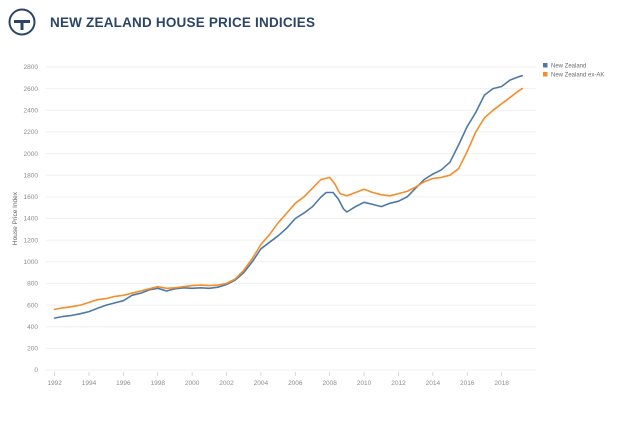 Image resolution: width=623 pixels, height=422 pixels. What do you see at coordinates (467, 383) in the screenshot?
I see `x-tick-label: 2016` at bounding box center [467, 383].